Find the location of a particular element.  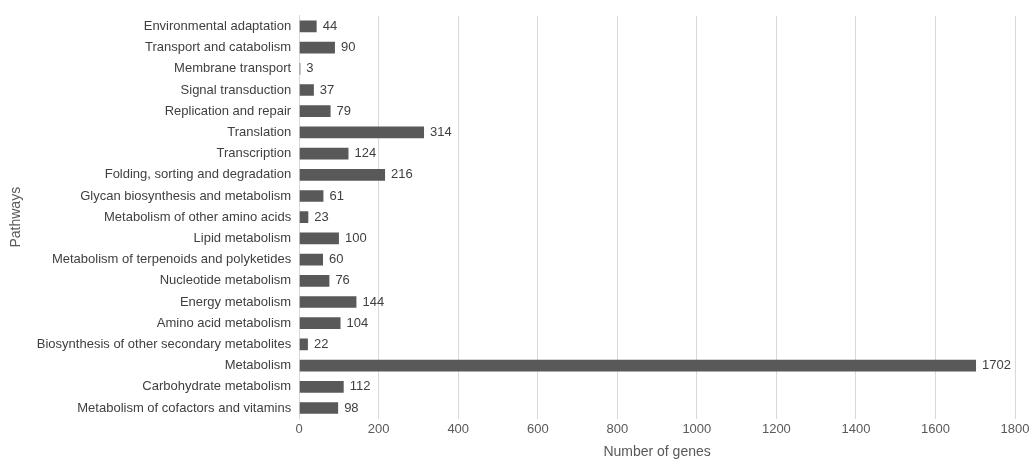

x-tick-label: 1000 is located at coordinates (697, 428).